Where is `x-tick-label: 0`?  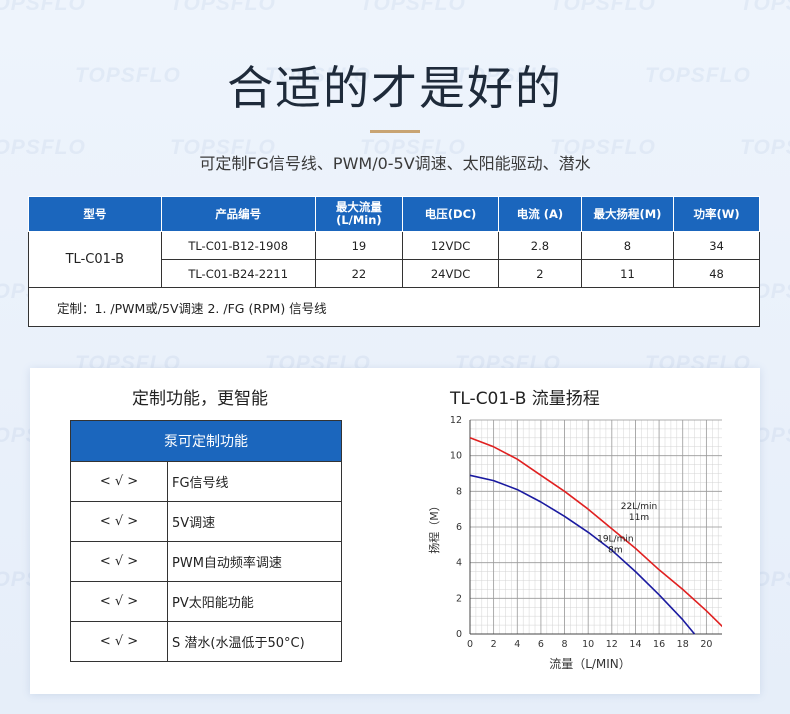
x-tick-label: 0 is located at coordinates (470, 644).